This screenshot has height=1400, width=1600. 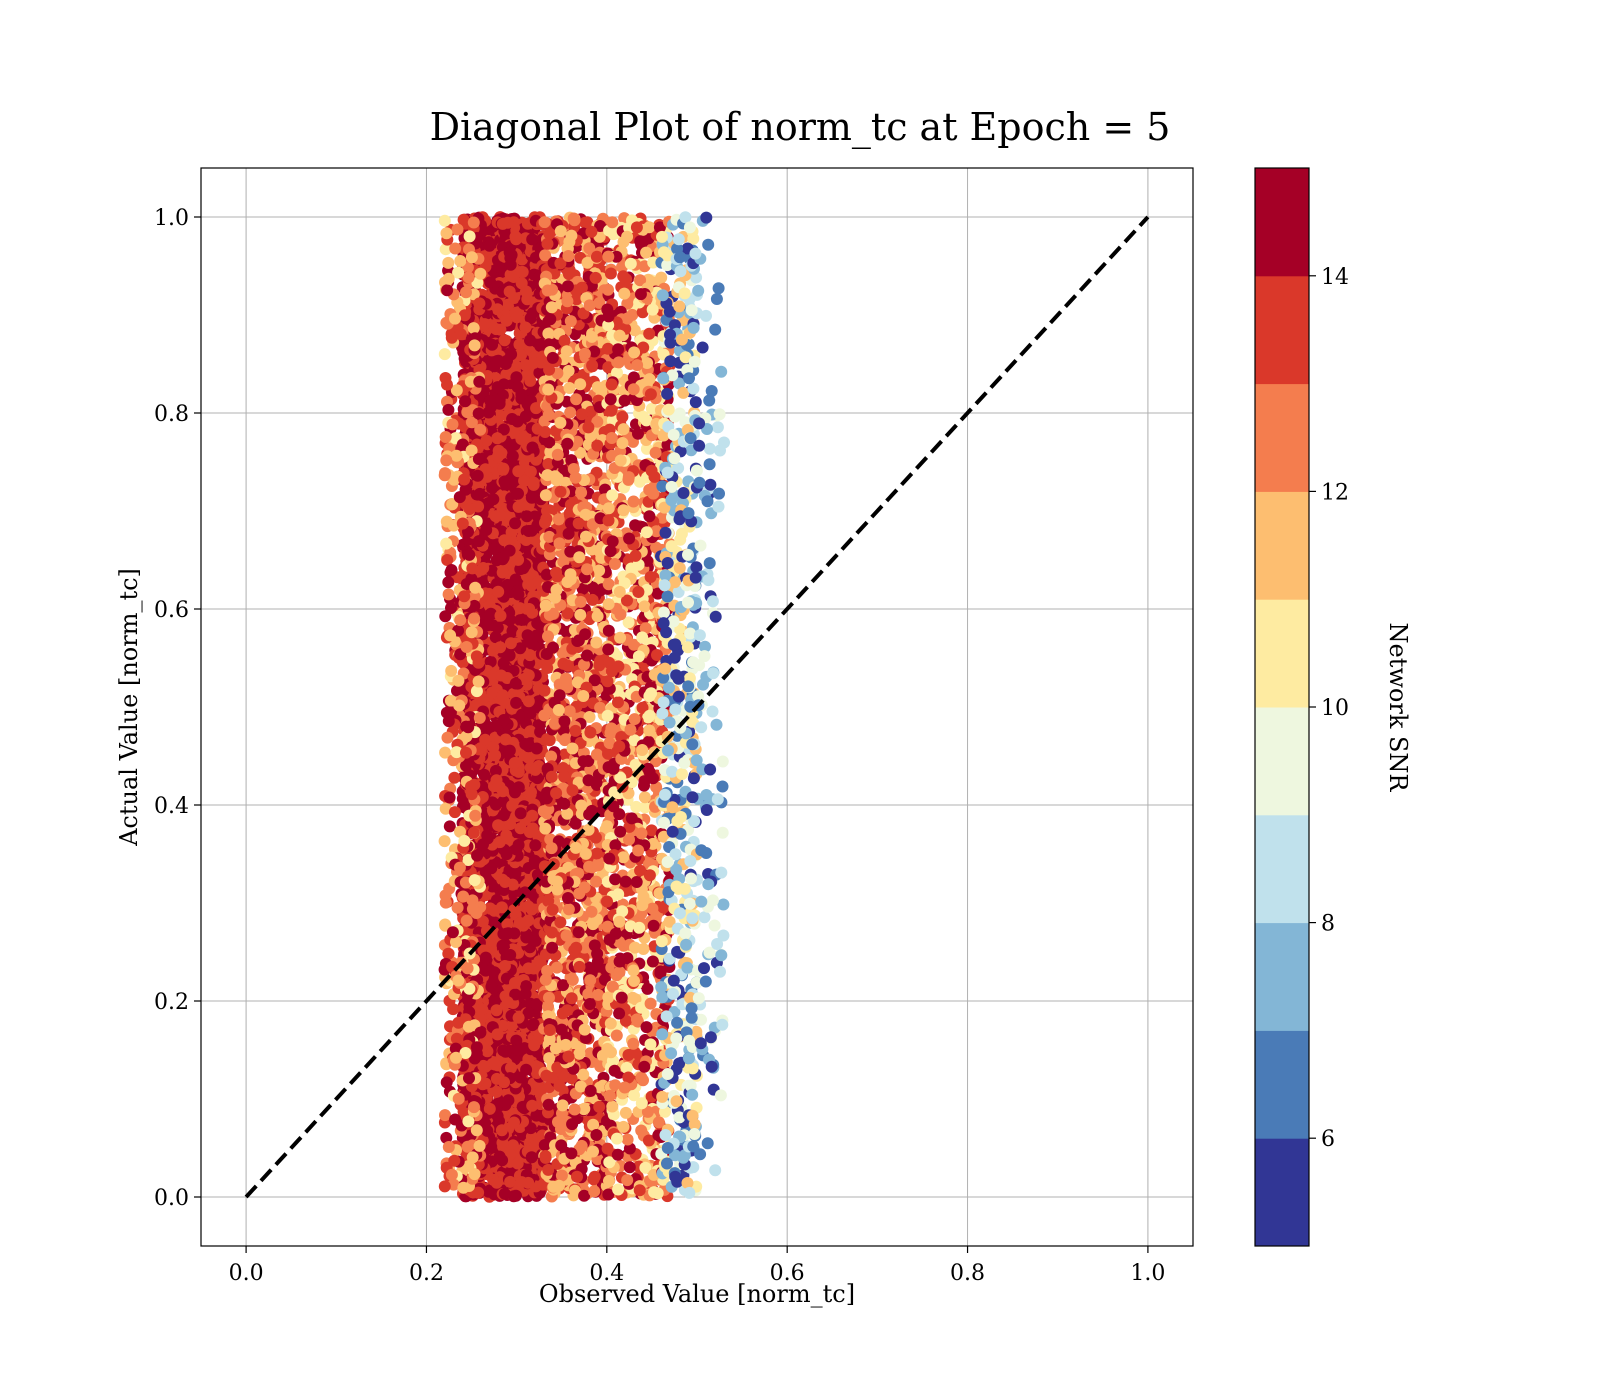 What do you see at coordinates (800, 127) in the screenshot?
I see `chart-title: Diagonal Plot of norm_tc at Epoch = 5` at bounding box center [800, 127].